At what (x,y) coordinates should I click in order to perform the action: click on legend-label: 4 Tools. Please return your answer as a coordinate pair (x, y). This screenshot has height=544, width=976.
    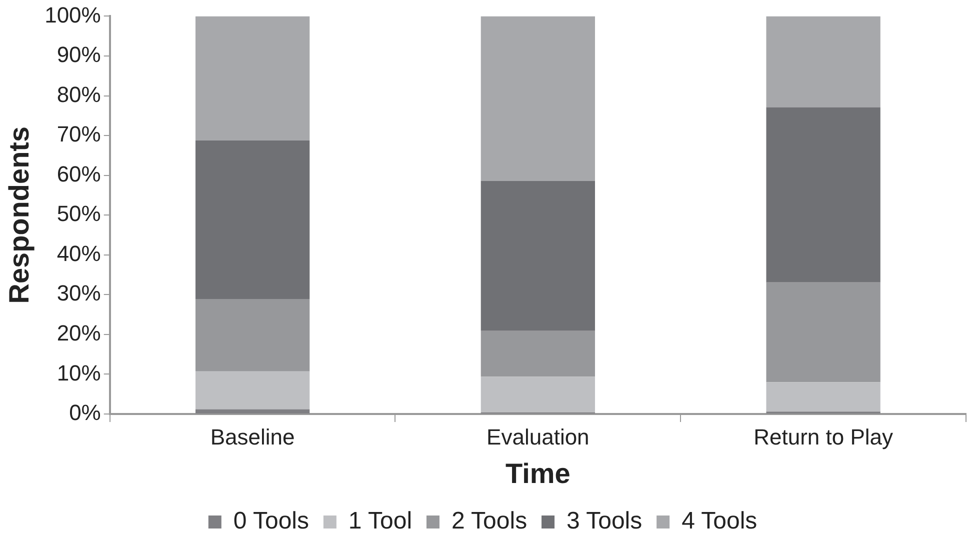
    Looking at the image, I should click on (720, 521).